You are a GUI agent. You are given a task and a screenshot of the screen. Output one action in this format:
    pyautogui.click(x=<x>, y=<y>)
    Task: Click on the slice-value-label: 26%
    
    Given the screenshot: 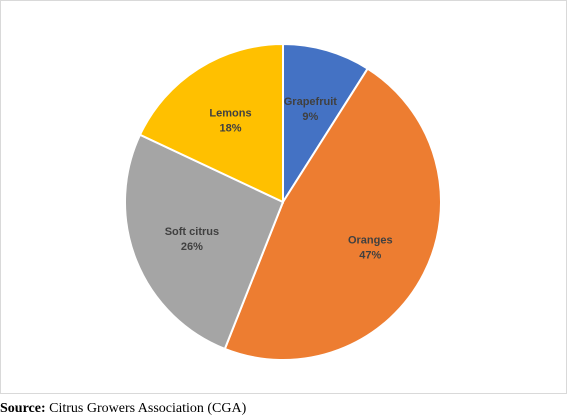 What is the action you would take?
    pyautogui.click(x=192, y=247)
    